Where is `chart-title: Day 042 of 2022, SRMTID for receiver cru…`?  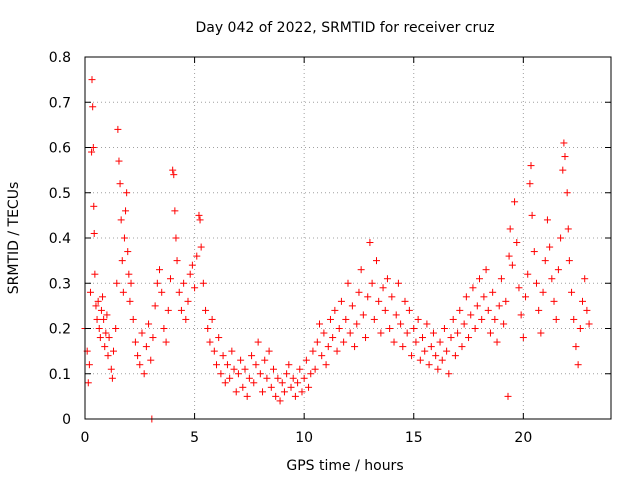 chart-title: Day 042 of 2022, SRMTID for receiver cru… is located at coordinates (344, 28).